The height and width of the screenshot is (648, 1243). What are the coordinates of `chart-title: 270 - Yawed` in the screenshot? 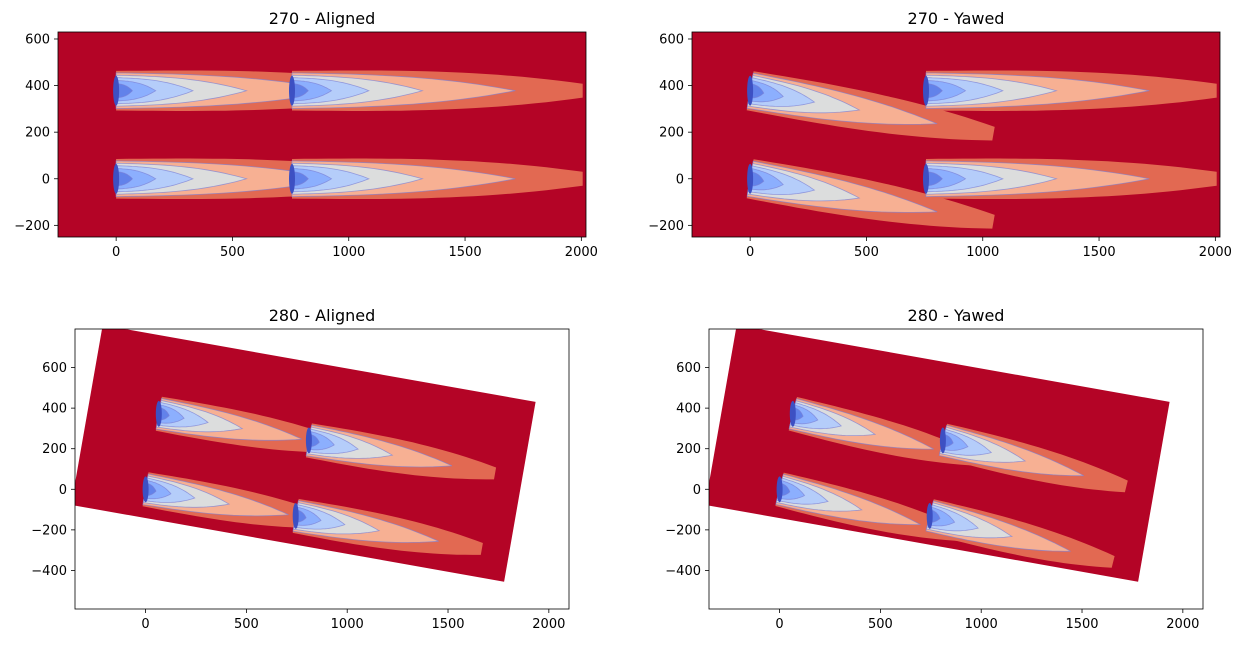 It's located at (956, 18).